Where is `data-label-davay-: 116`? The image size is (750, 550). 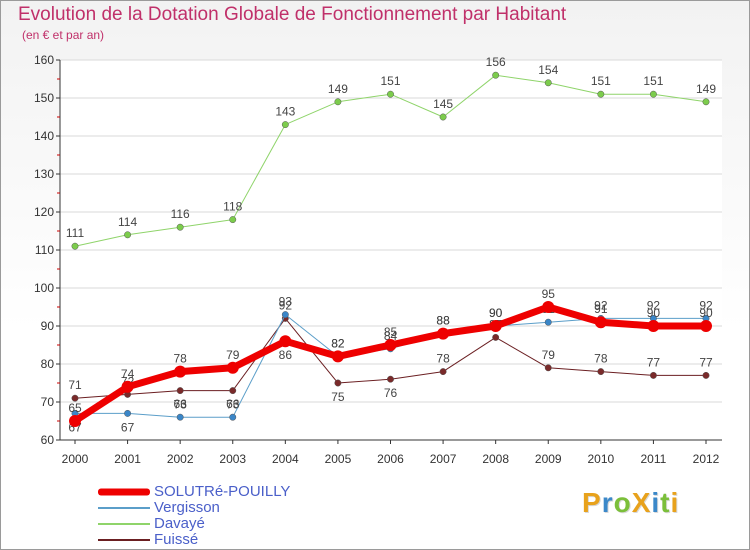 data-label-davay-: 116 is located at coordinates (180, 214).